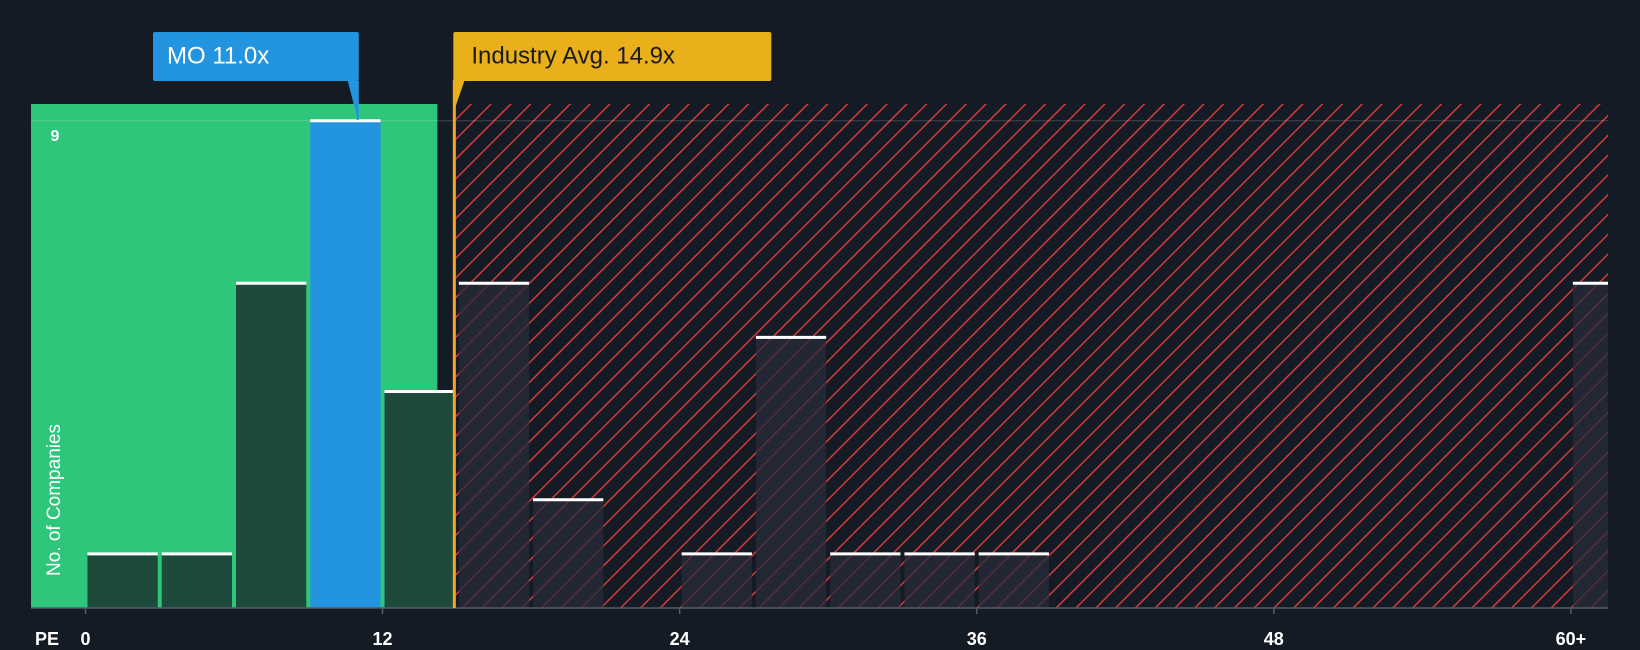 The width and height of the screenshot is (1640, 650). I want to click on y-axis-label: No. of Companies, so click(54, 500).